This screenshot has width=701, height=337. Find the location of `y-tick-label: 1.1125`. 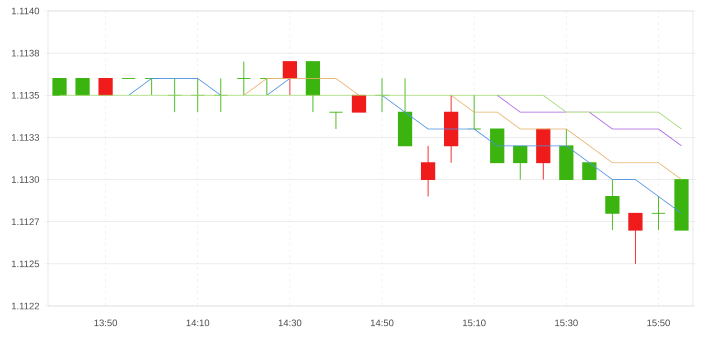

y-tick-label: 1.1125 is located at coordinates (26, 264).